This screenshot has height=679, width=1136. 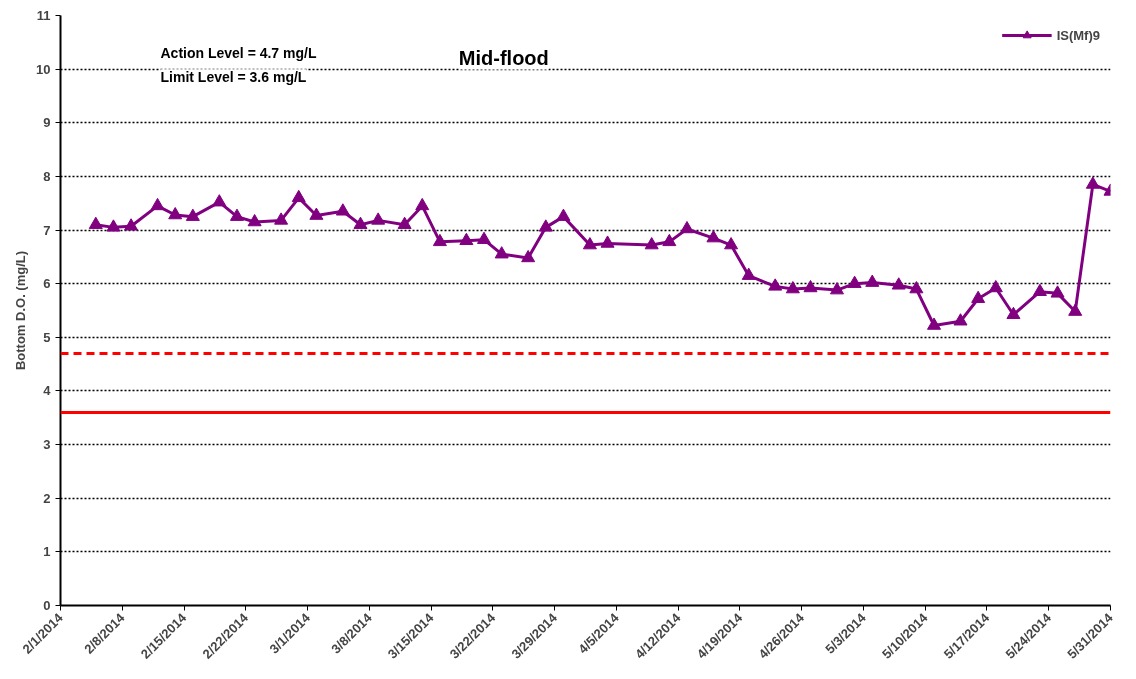 What do you see at coordinates (47, 123) in the screenshot?
I see `y-tick-label: 9` at bounding box center [47, 123].